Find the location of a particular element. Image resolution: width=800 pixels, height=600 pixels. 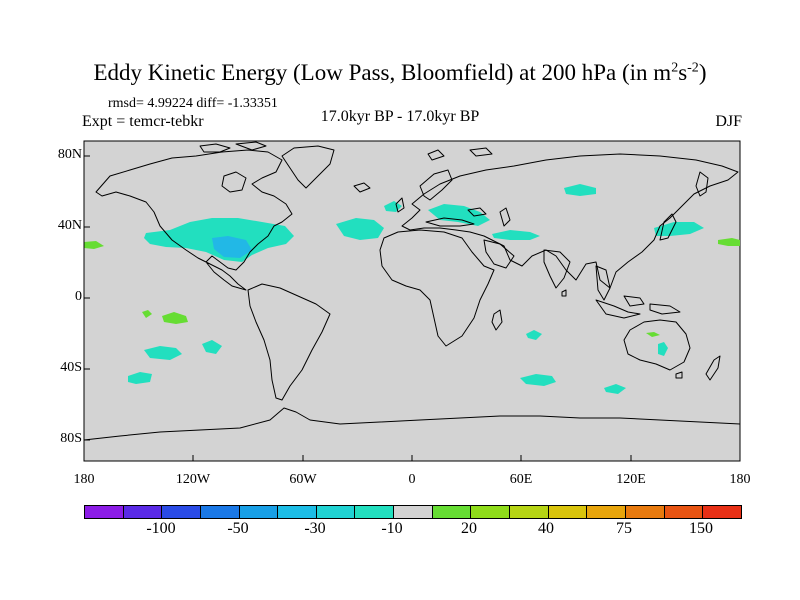

patch-australia is located at coordinates (663, 349).